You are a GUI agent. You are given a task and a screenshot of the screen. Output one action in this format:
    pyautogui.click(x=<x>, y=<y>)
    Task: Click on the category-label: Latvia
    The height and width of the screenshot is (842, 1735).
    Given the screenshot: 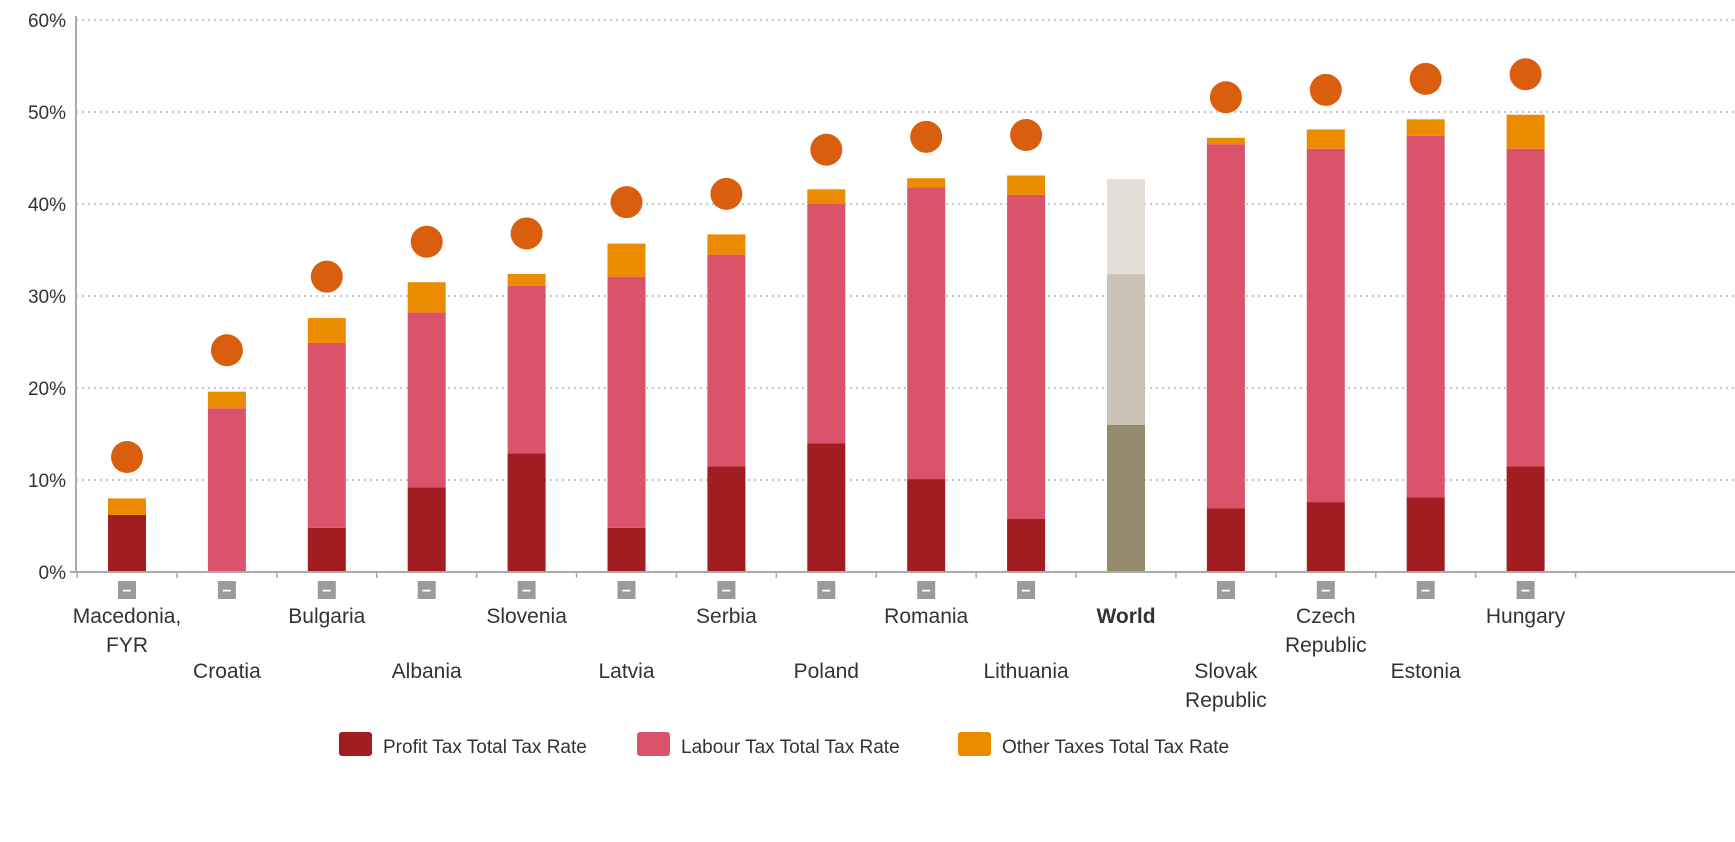 What is the action you would take?
    pyautogui.click(x=626, y=671)
    